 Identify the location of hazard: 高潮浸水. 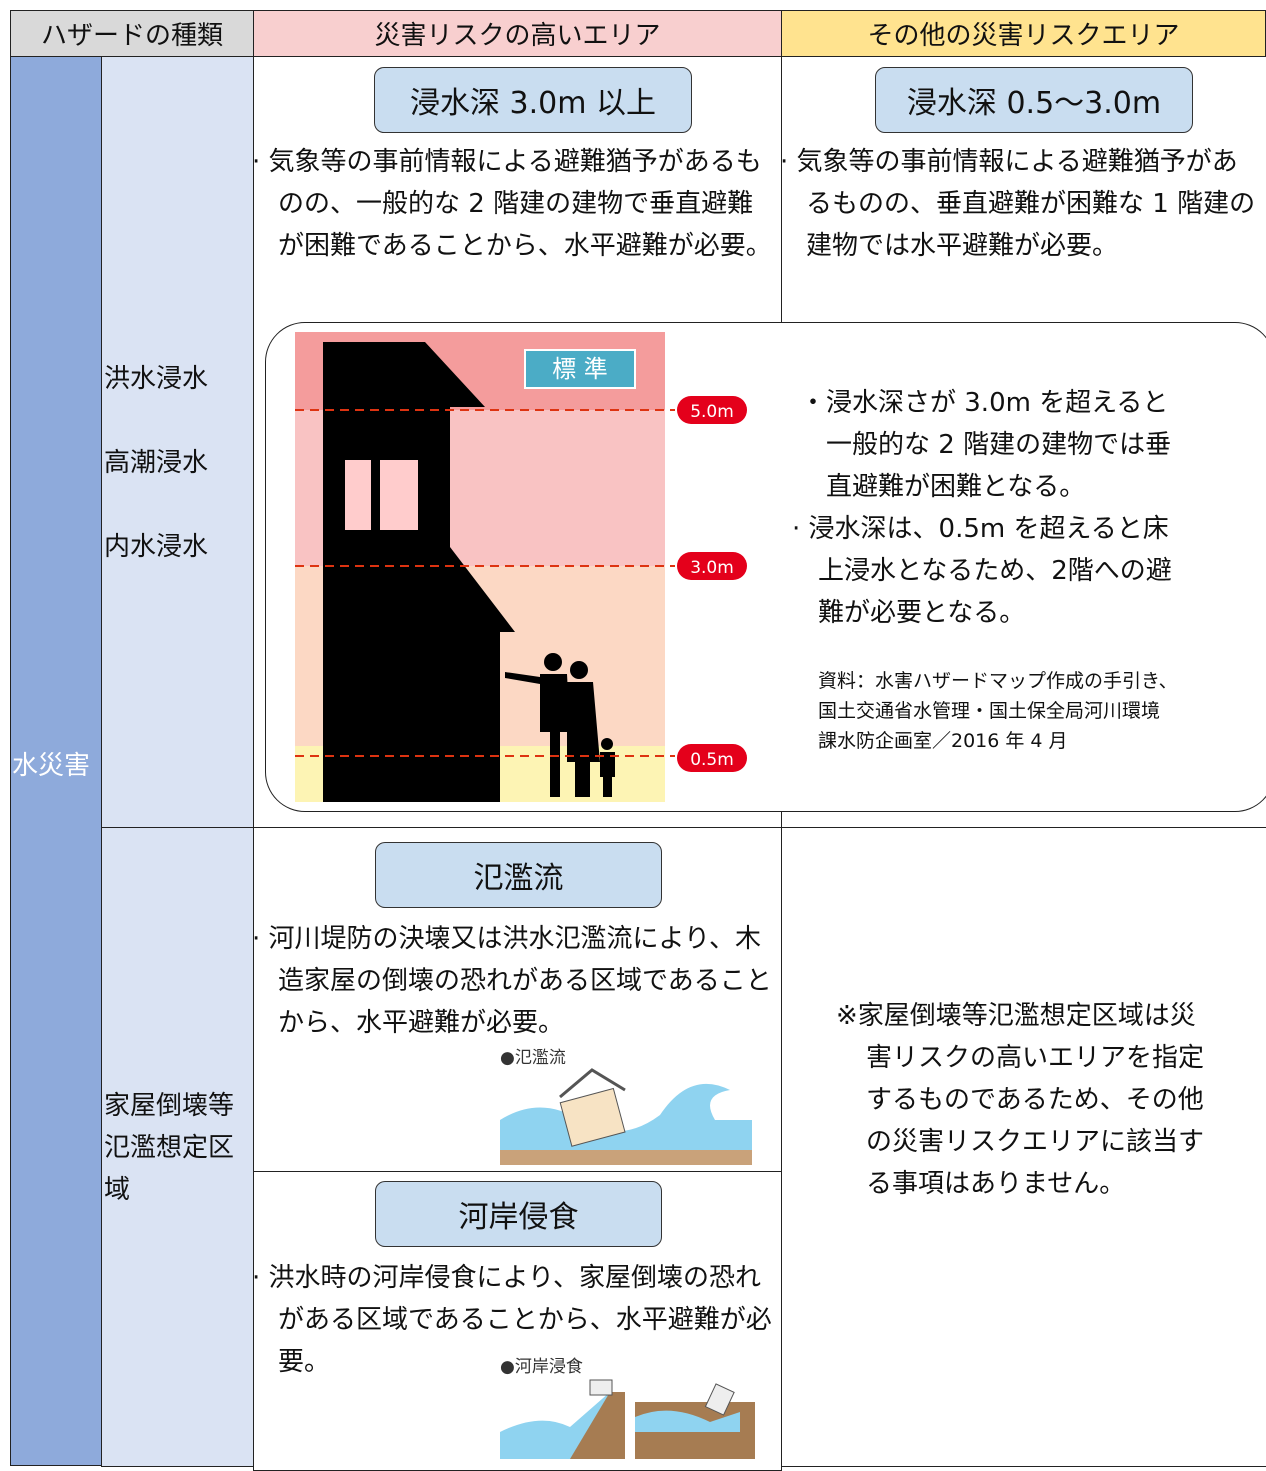
(156, 463).